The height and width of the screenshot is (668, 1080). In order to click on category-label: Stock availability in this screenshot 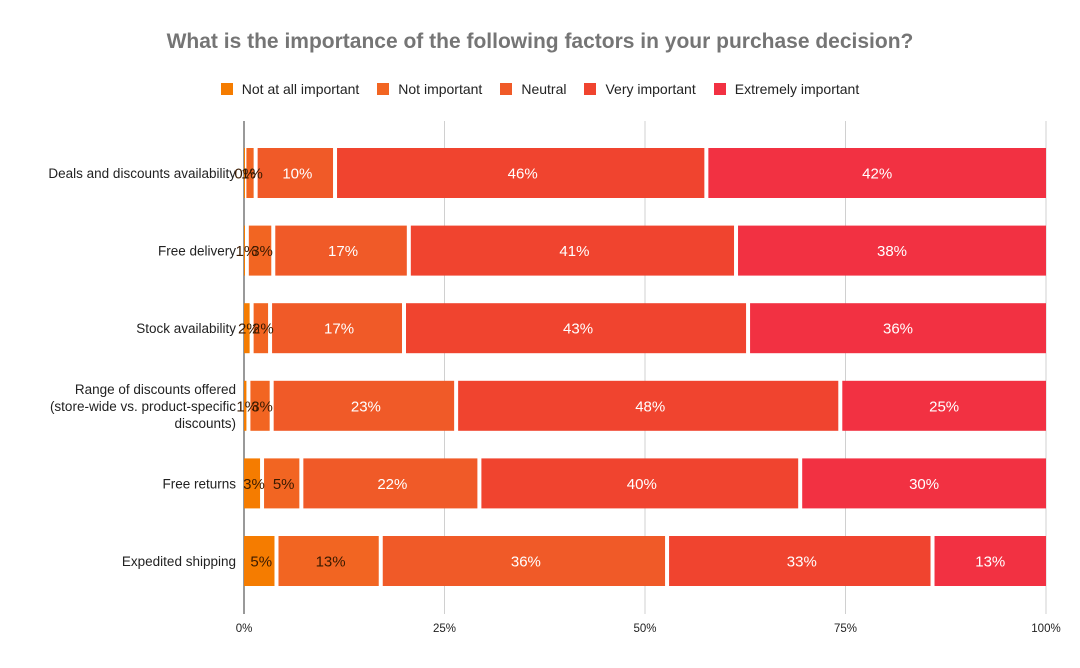, I will do `click(186, 328)`.